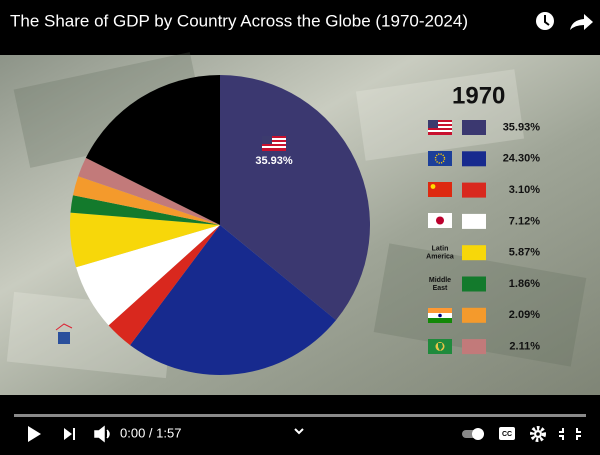 This screenshot has width=600, height=455. I want to click on watermark-logo, so click(64, 333).